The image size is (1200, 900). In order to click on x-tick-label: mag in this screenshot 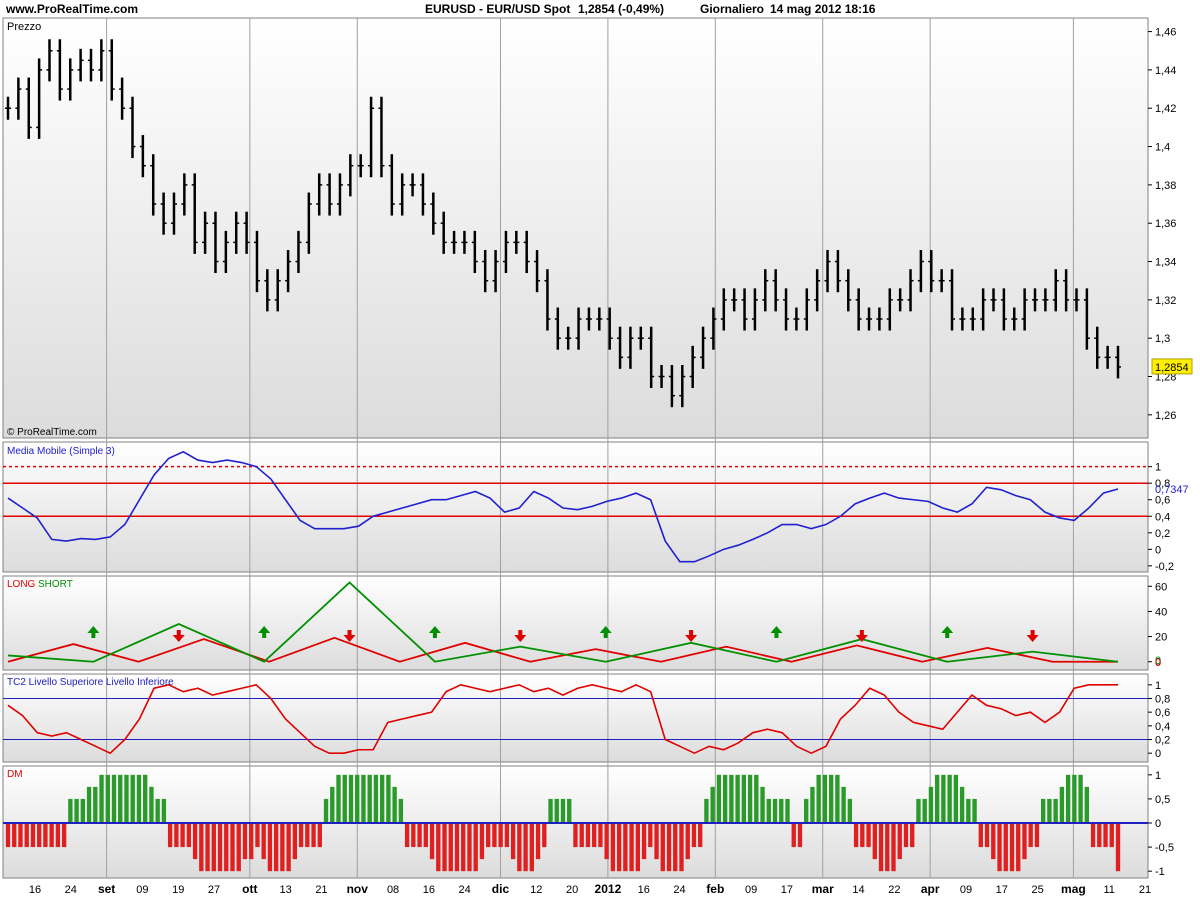, I will do `click(1073, 889)`.